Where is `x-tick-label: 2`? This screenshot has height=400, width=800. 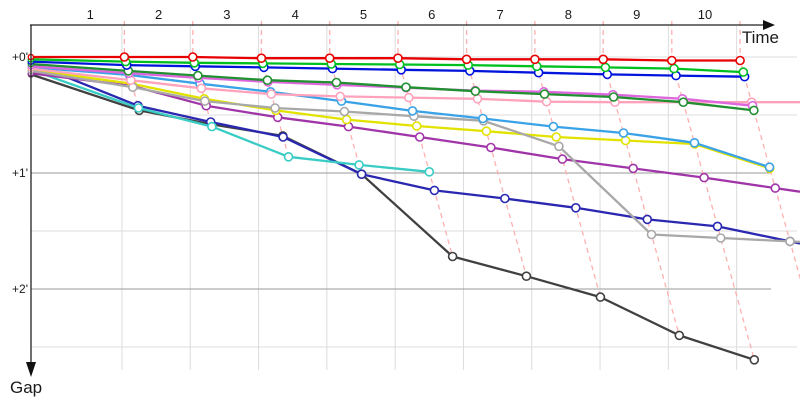
x-tick-label: 2 is located at coordinates (158, 14).